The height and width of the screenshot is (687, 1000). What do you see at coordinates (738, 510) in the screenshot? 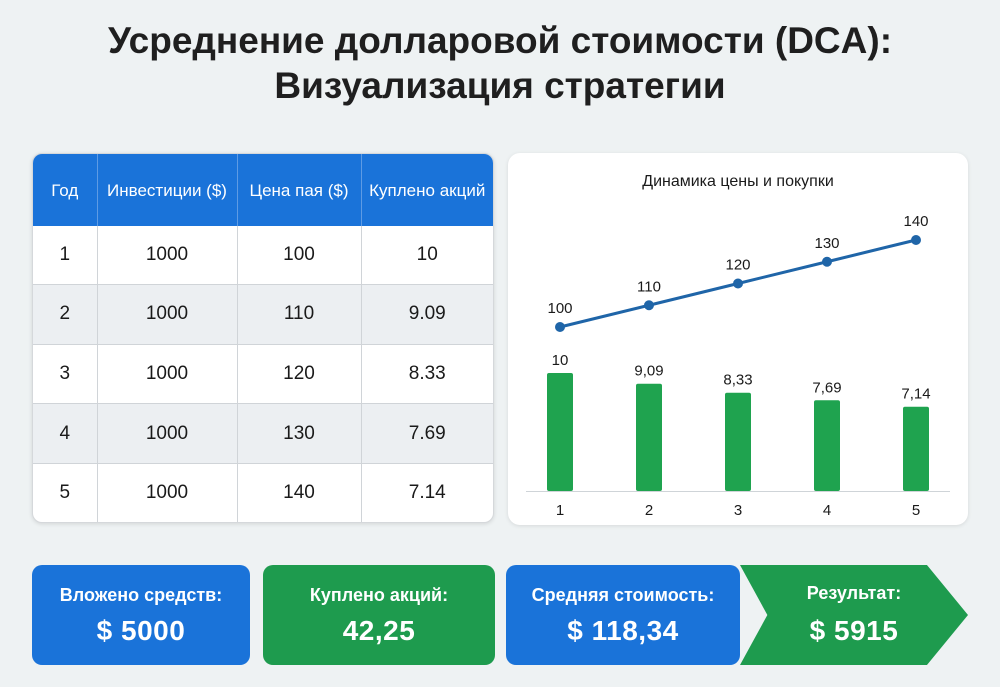
I see `x-tick-label: 3` at bounding box center [738, 510].